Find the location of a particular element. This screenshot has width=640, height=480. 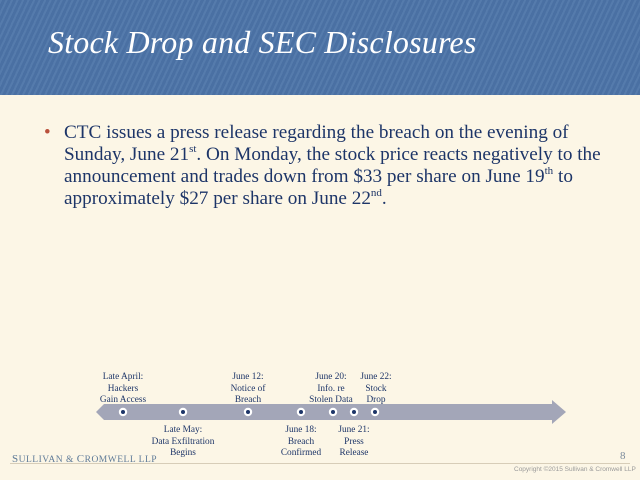

superscript-st: st is located at coordinates (193, 148).